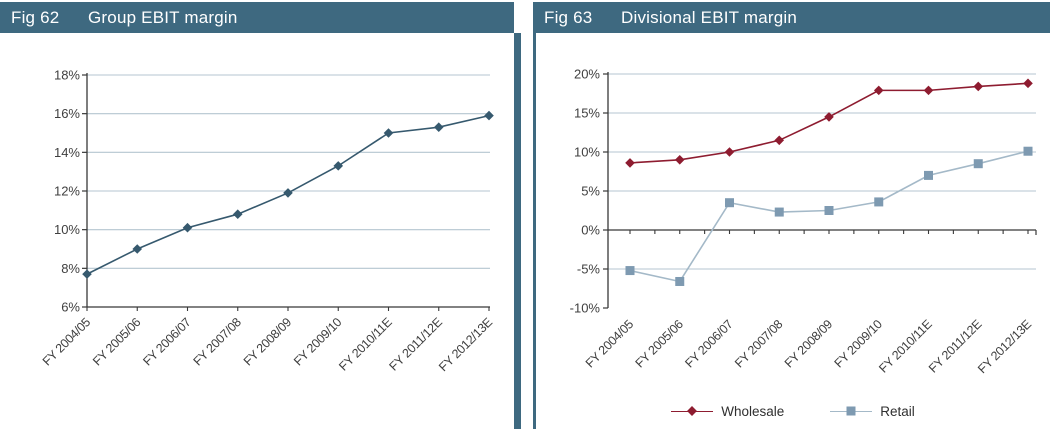 Image resolution: width=1050 pixels, height=429 pixels. I want to click on legend-item-retail: Retail, so click(872, 411).